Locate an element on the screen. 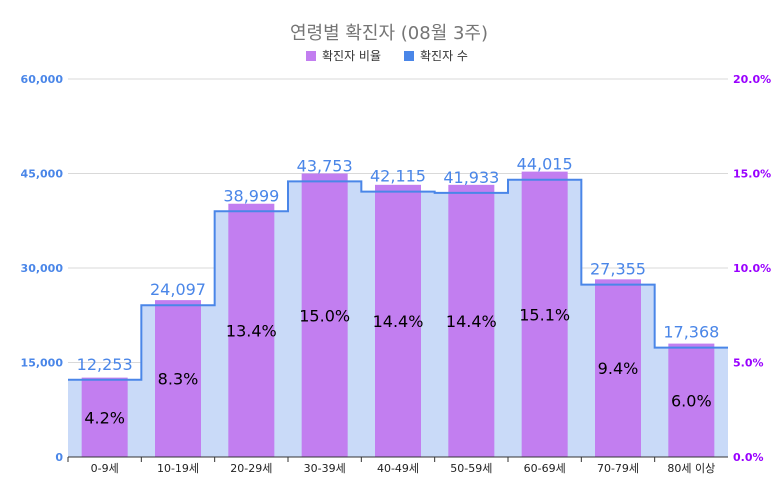 Image resolution: width=779 pixels, height=482 pixels. legend-label-ratio: 확진자 비율 is located at coordinates (351, 56).